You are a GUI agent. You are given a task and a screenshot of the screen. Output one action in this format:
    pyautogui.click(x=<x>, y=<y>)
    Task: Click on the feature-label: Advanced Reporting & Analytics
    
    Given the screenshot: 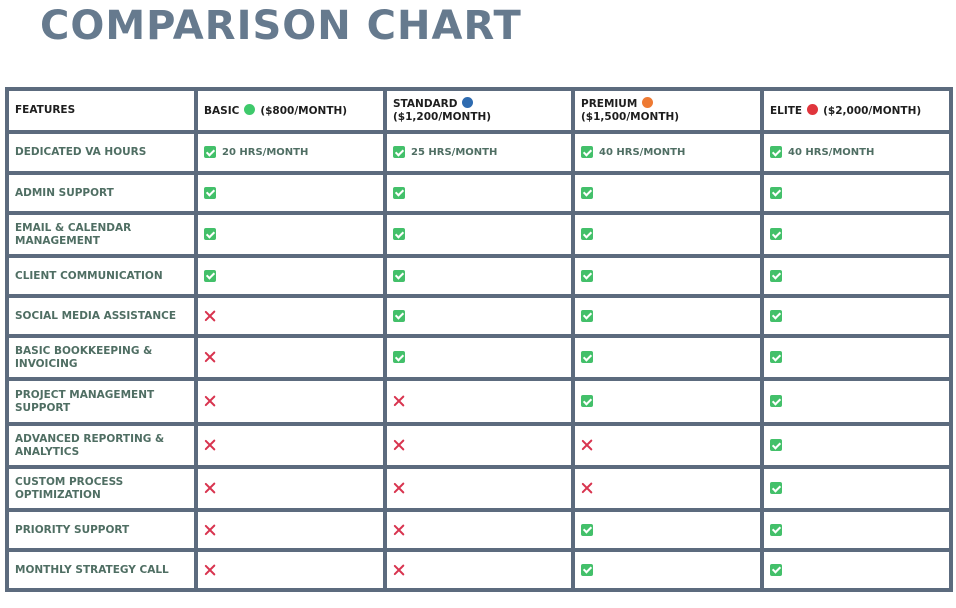 What is the action you would take?
    pyautogui.click(x=101, y=445)
    